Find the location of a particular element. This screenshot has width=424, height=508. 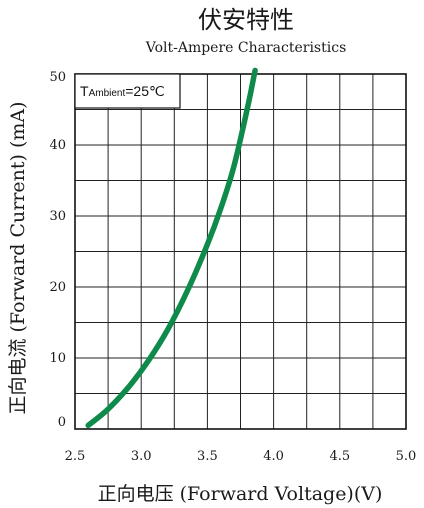

y-tick-label: 20 is located at coordinates (57, 287).